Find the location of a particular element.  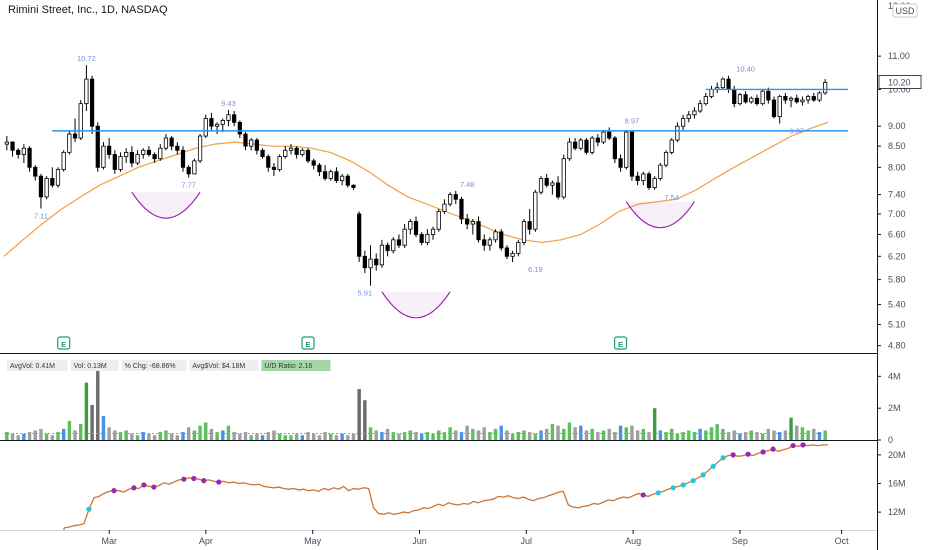

rs-tick-label: 20M is located at coordinates (897, 455).